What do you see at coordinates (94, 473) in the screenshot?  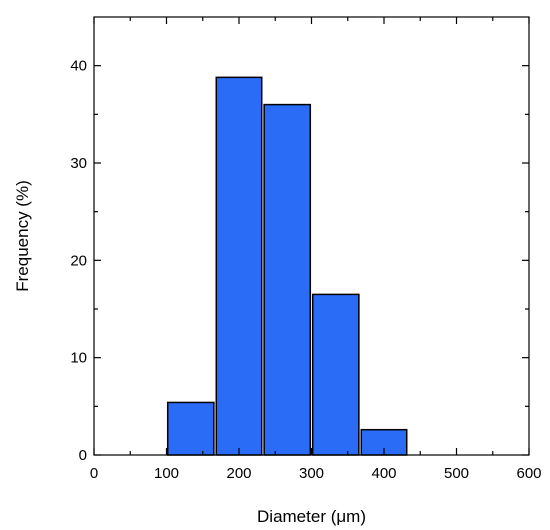 I see `x-tick-label: 0` at bounding box center [94, 473].